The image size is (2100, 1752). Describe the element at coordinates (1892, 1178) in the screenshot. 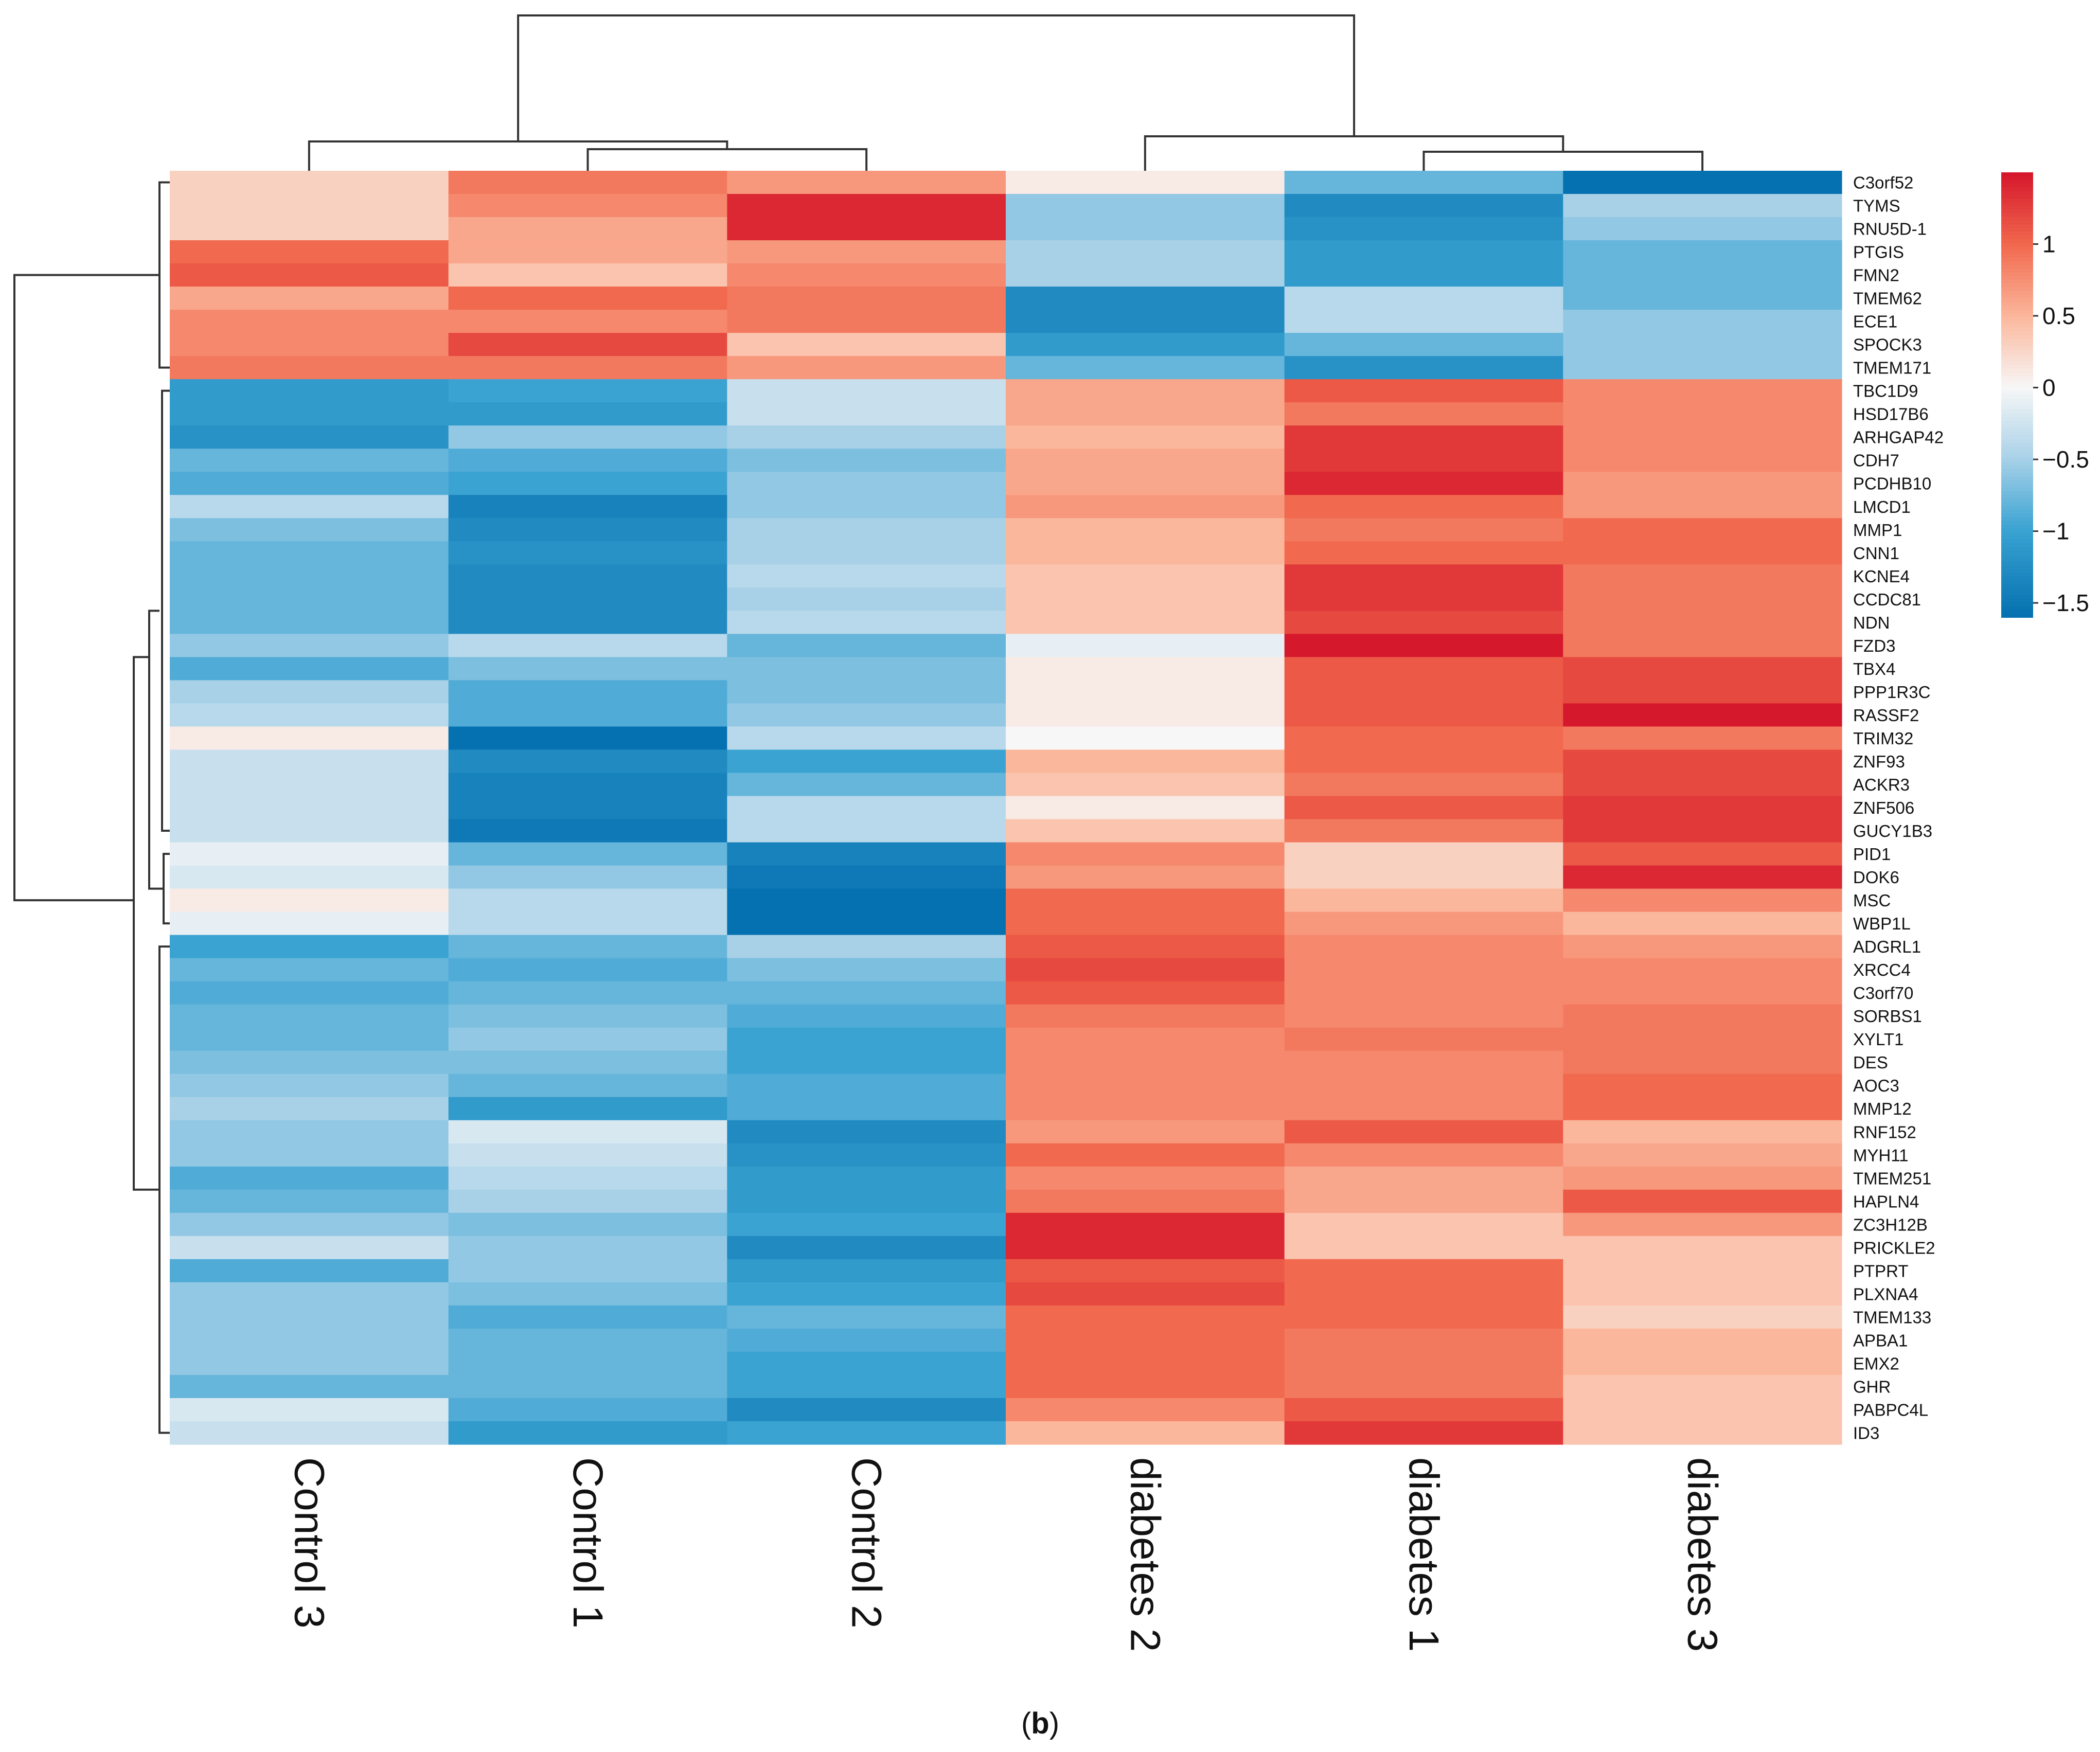

I see `row-label: TMEM251` at that location.